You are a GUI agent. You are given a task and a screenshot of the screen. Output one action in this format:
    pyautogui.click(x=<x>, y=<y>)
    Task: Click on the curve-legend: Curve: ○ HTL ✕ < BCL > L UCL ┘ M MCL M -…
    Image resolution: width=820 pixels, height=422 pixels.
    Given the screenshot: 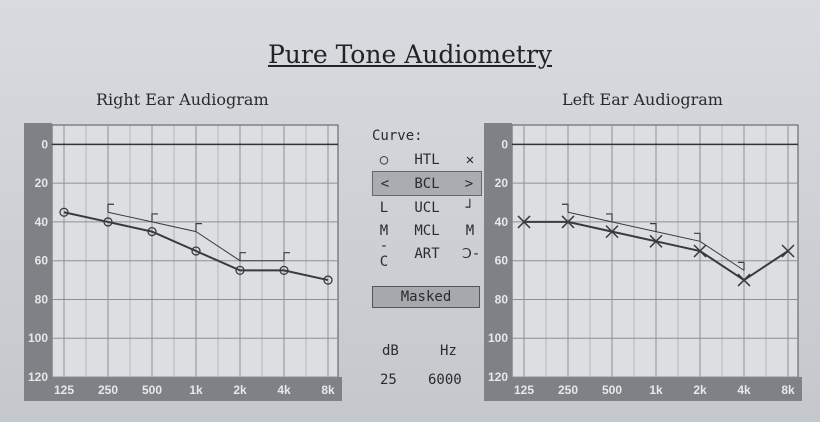 What is the action you would take?
    pyautogui.click(x=427, y=199)
    